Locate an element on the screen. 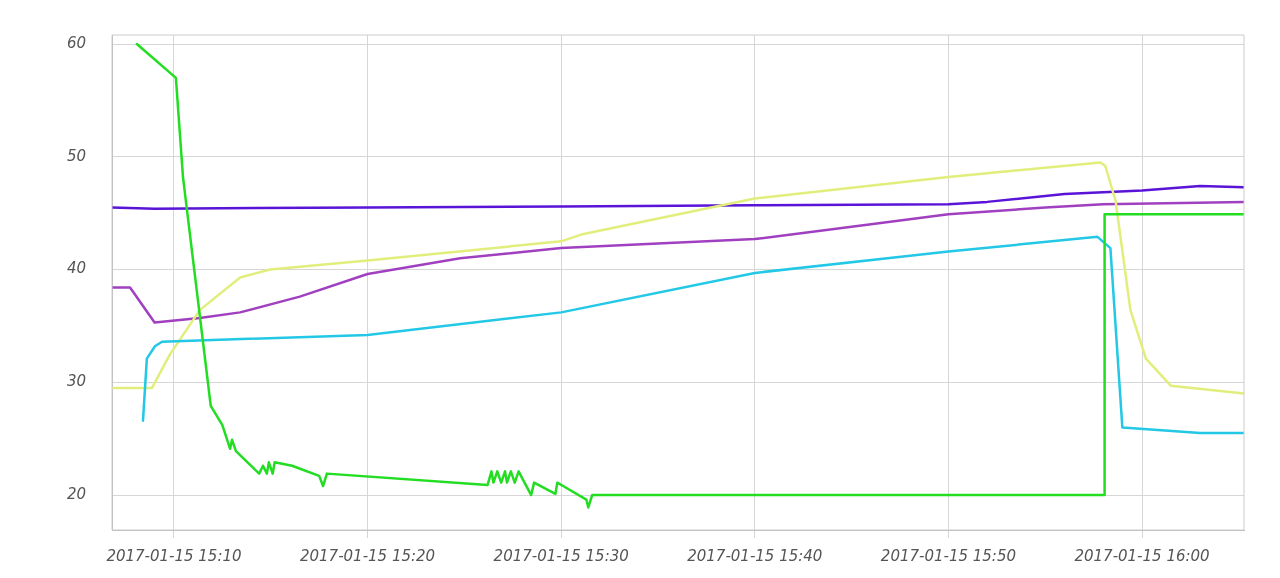 The width and height of the screenshot is (1280, 578). x-tick-label: 2017-01-15 15:30 is located at coordinates (561, 555).